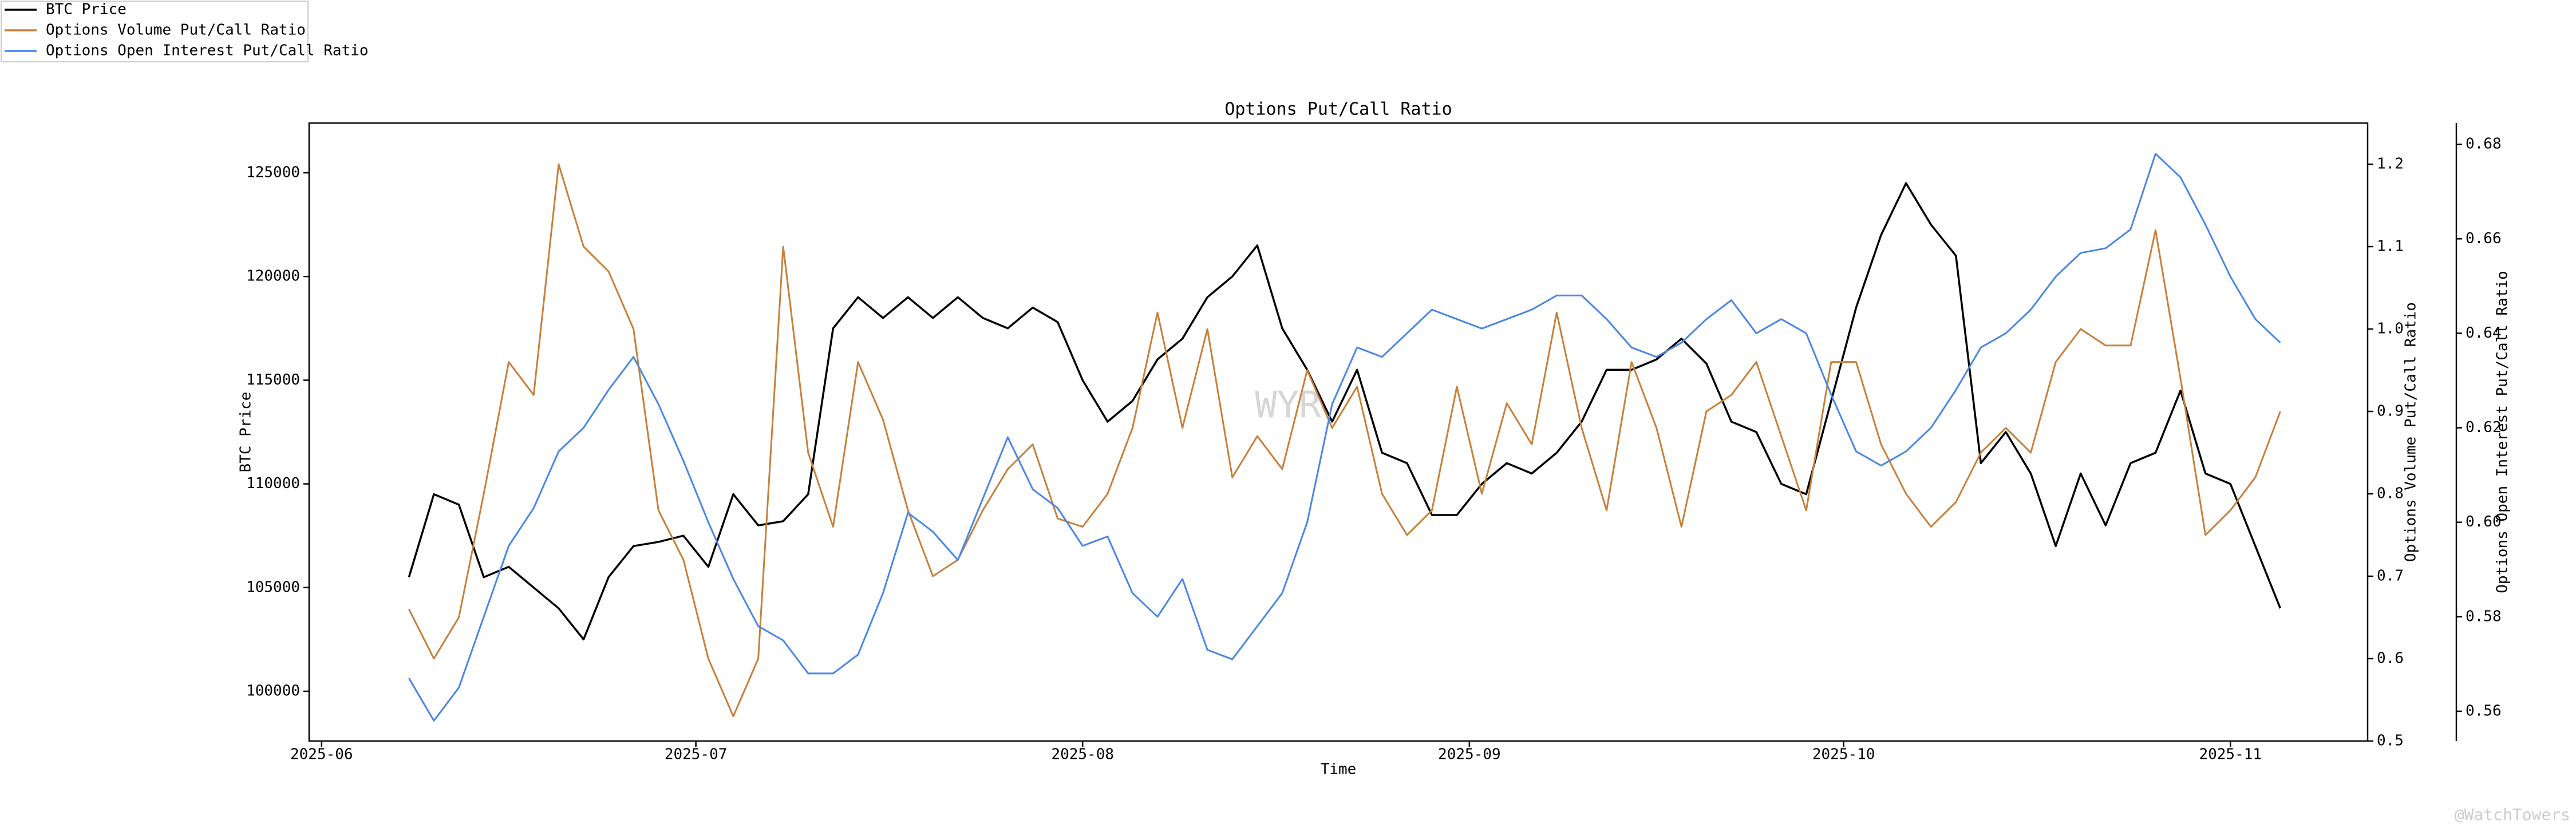  What do you see at coordinates (2390, 658) in the screenshot?
I see `y2-tick-label: 0.6` at bounding box center [2390, 658].